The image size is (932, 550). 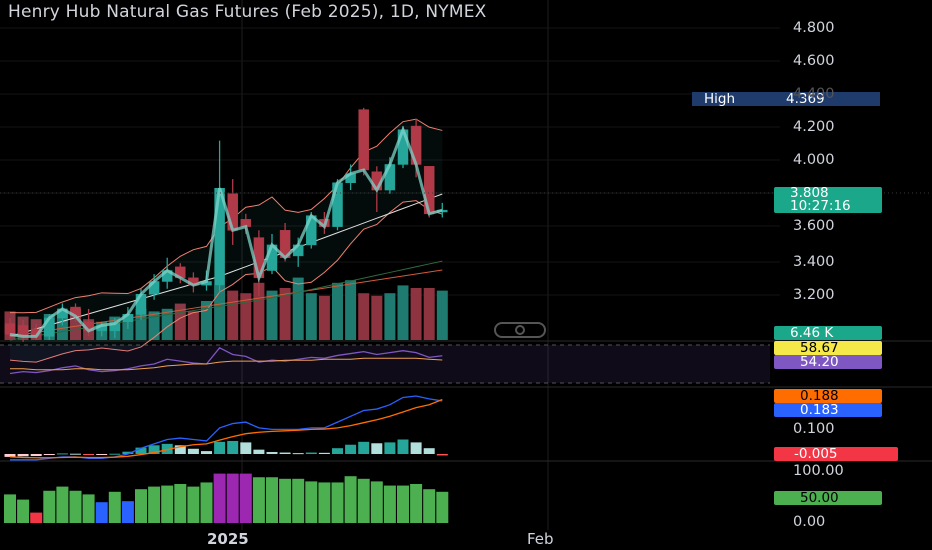 I want to click on moving-average-green, so click(x=226, y=300).